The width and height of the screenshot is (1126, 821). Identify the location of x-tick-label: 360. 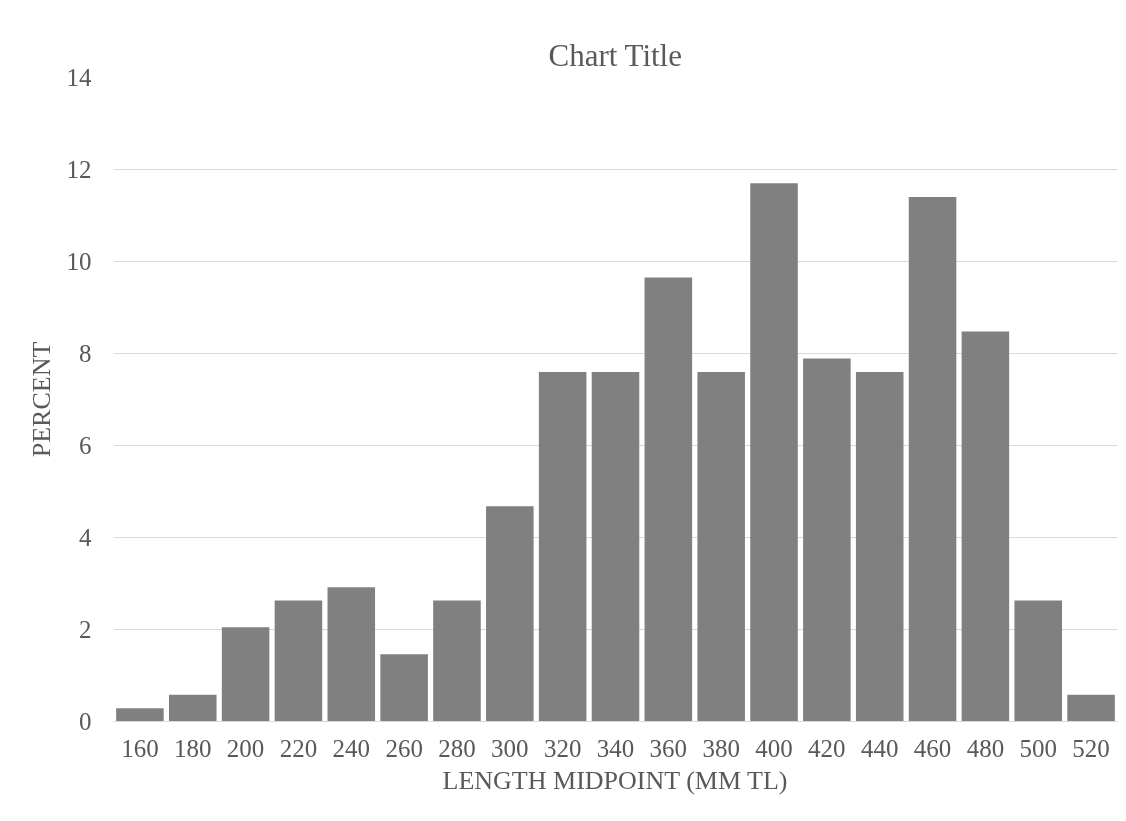
(668, 748).